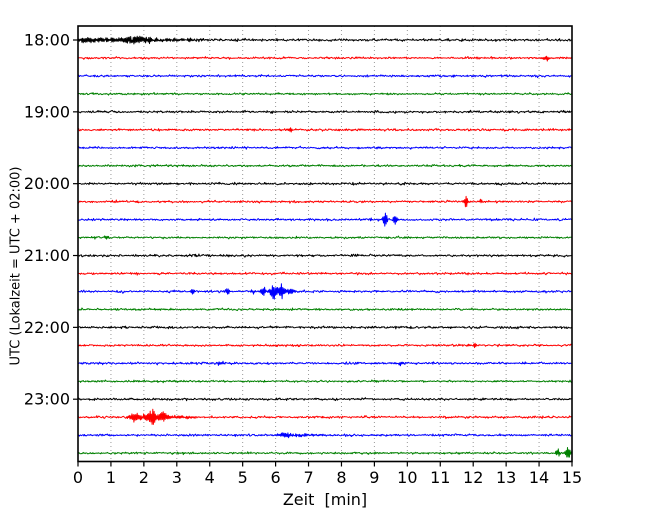 Image resolution: width=650 pixels, height=520 pixels. I want to click on x-tick-label: 9, so click(374, 477).